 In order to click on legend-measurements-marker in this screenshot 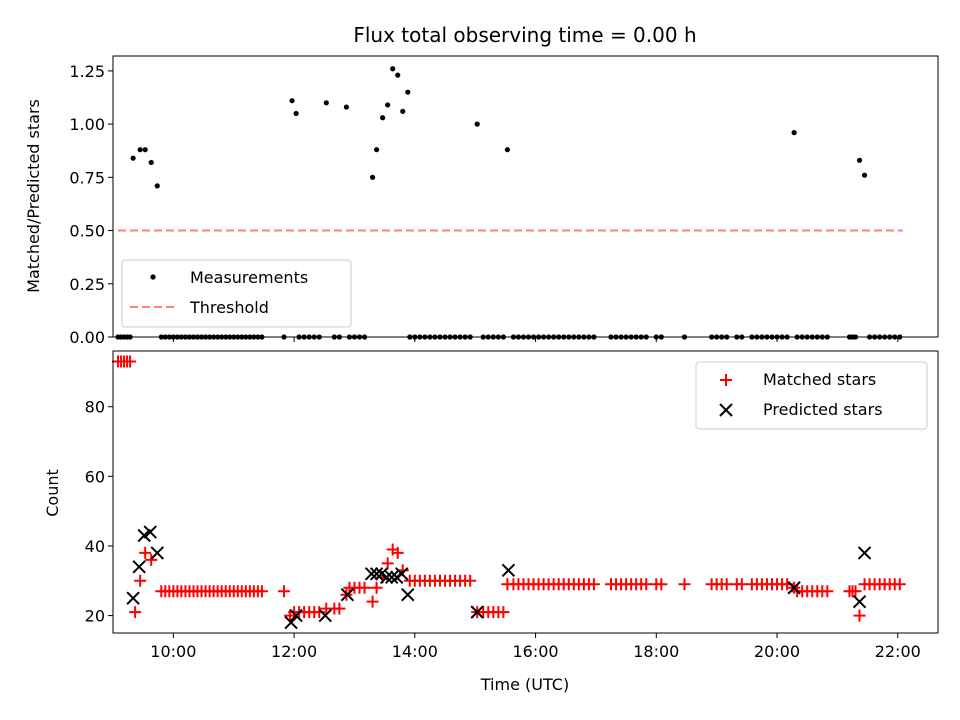, I will do `click(153, 277)`.